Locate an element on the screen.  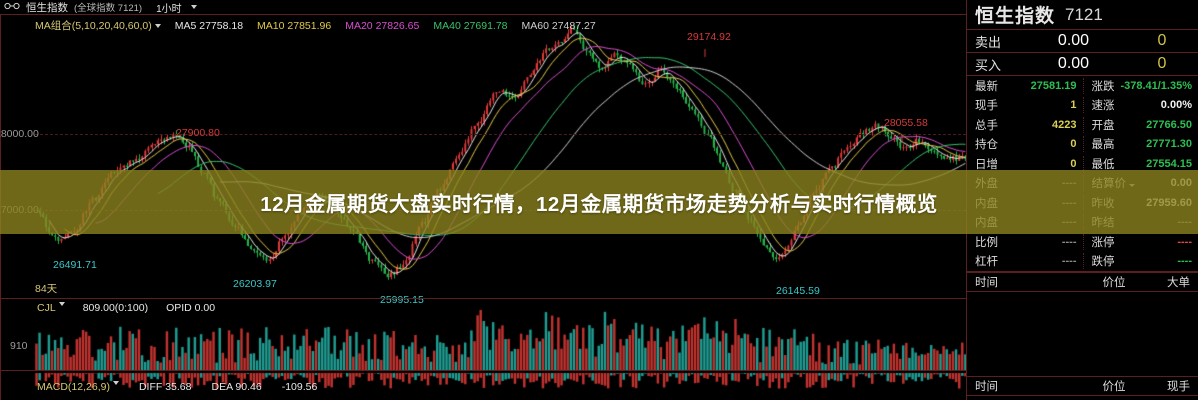
ma10-legend: MA10 27851.96 is located at coordinates (294, 25).